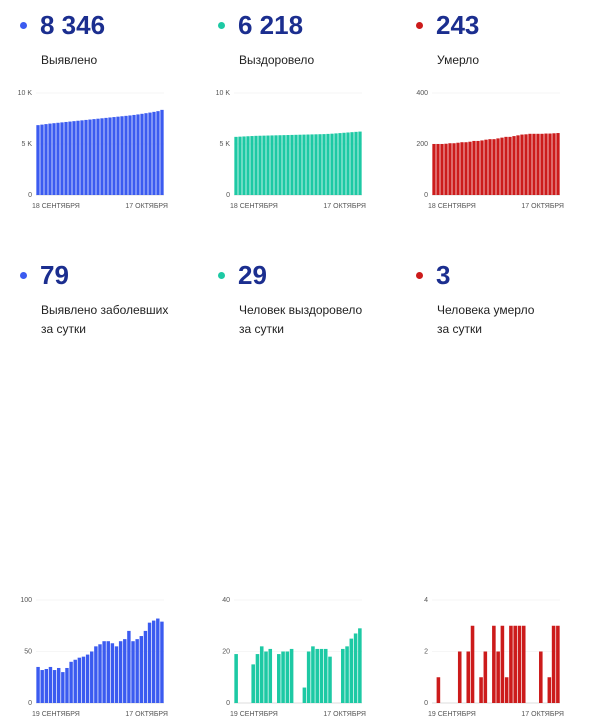  I want to click on stat-value: 79, so click(54, 275).